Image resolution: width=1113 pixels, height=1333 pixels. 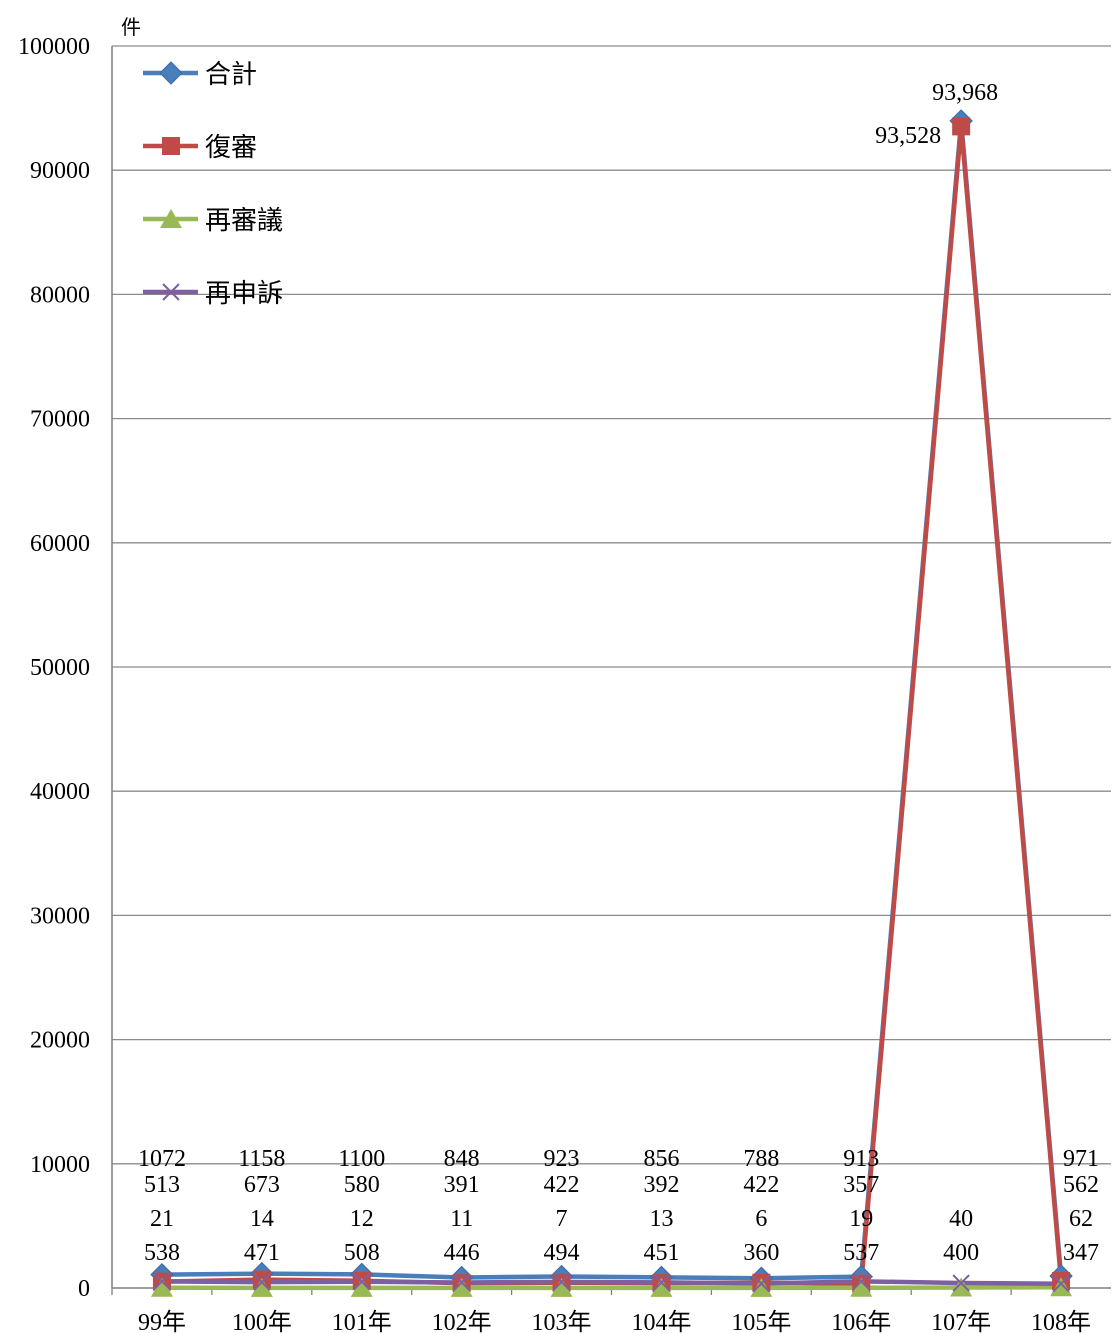 What do you see at coordinates (131, 27) in the screenshot?
I see `y-axis-unit-label: 件` at bounding box center [131, 27].